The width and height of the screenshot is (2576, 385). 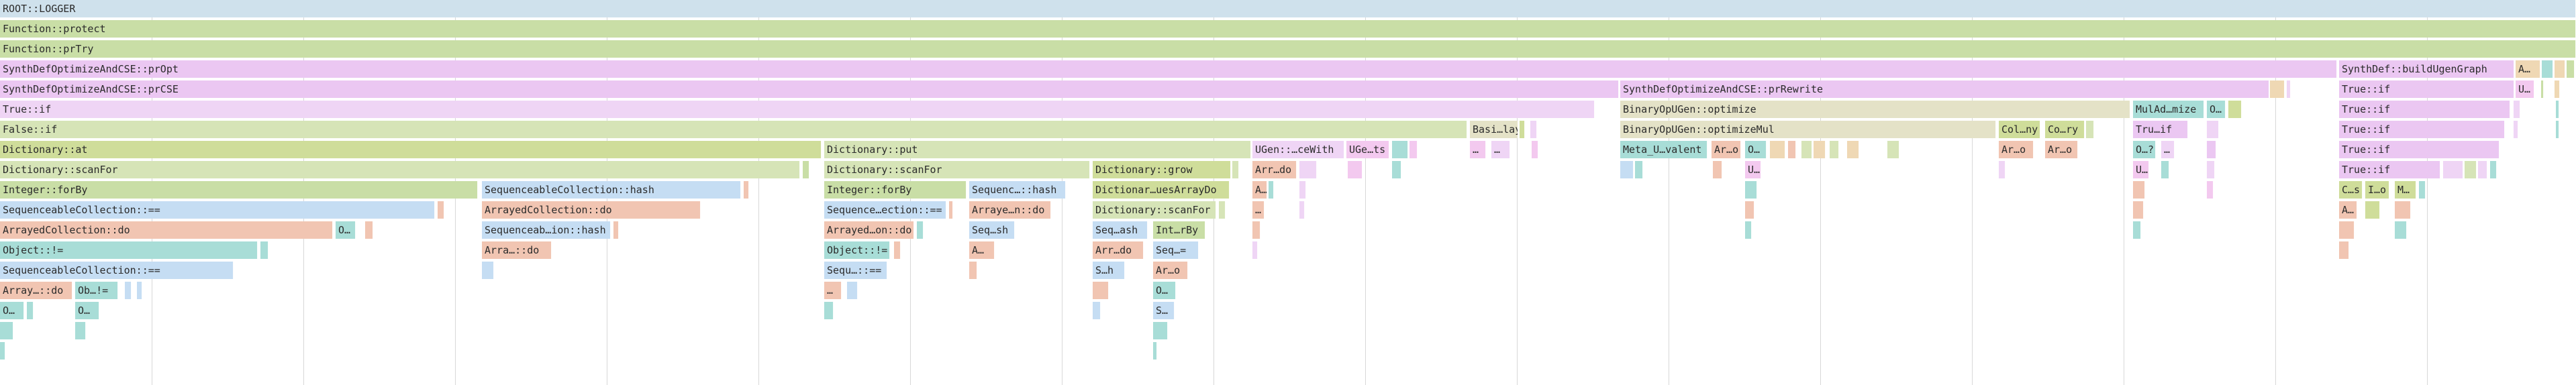 I want to click on stack-frame: Sequenceab…ion::hash, so click(x=546, y=230).